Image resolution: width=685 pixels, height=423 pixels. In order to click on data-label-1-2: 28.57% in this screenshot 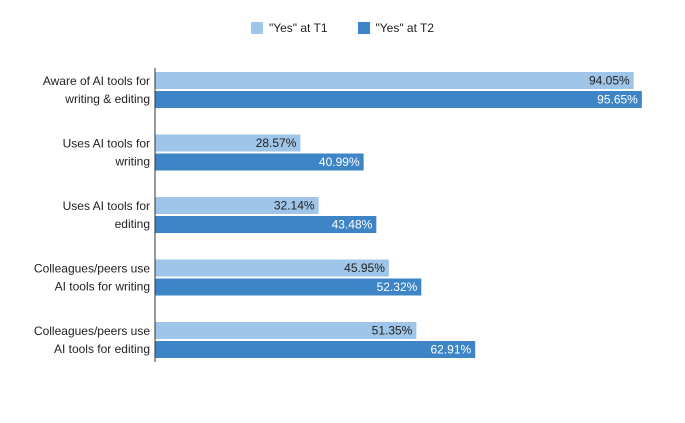, I will do `click(276, 143)`.